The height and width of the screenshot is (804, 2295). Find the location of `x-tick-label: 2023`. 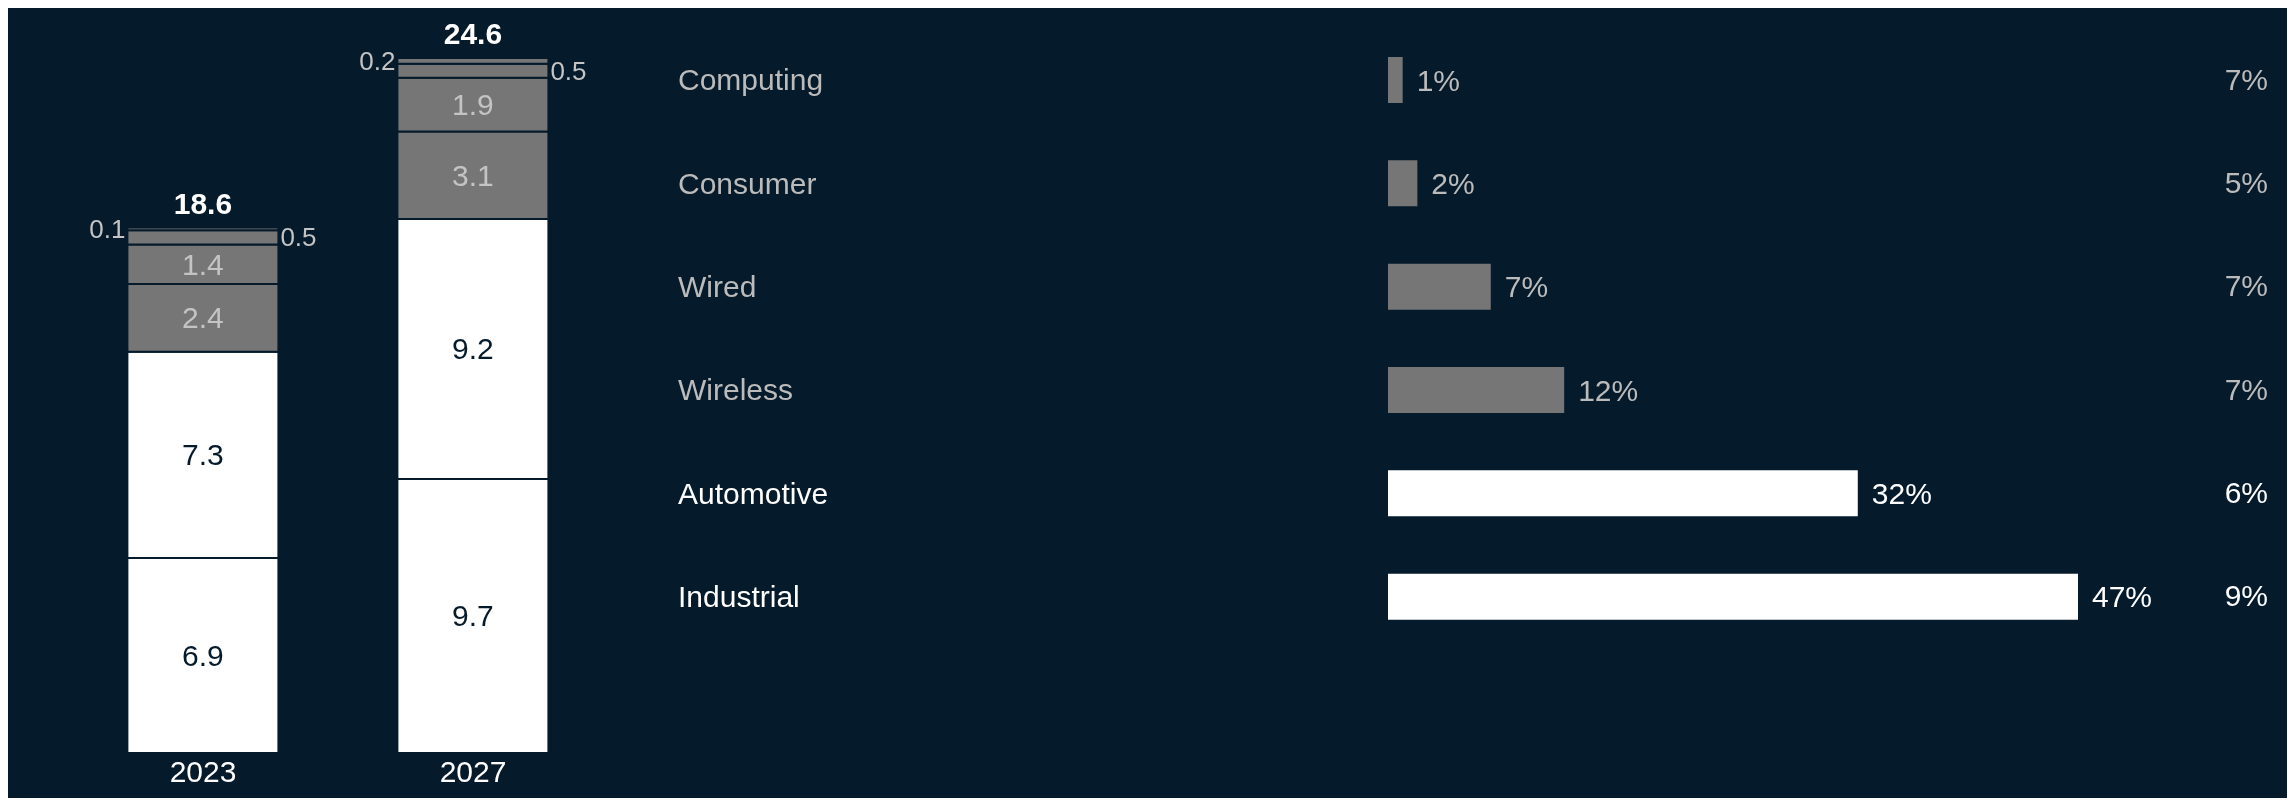

x-tick-label: 2023 is located at coordinates (203, 772).